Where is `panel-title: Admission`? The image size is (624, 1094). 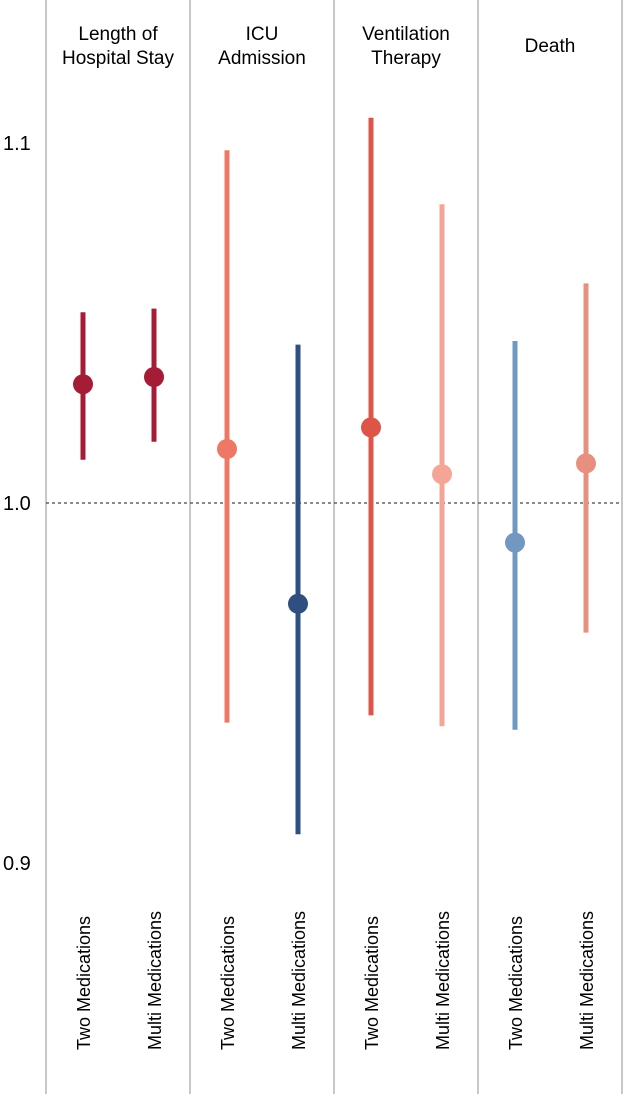
panel-title: Admission is located at coordinates (262, 58).